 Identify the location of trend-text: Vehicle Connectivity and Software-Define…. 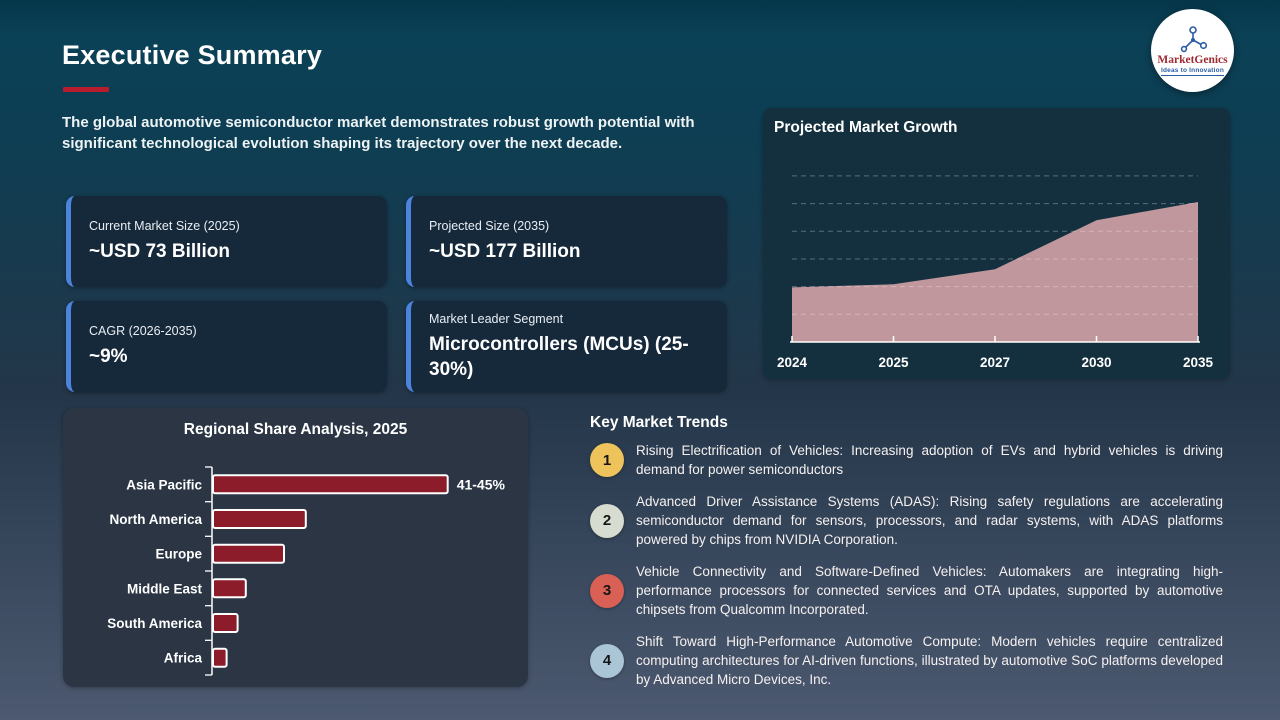
(929, 590).